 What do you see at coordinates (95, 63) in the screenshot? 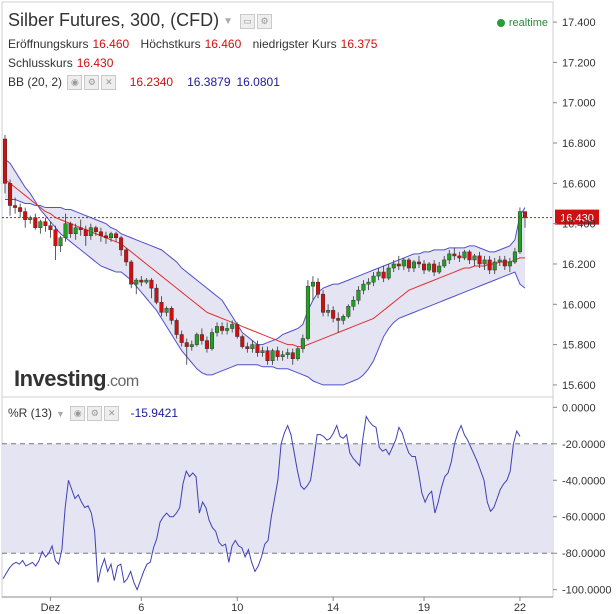
I see `close-value: 16.430` at bounding box center [95, 63].